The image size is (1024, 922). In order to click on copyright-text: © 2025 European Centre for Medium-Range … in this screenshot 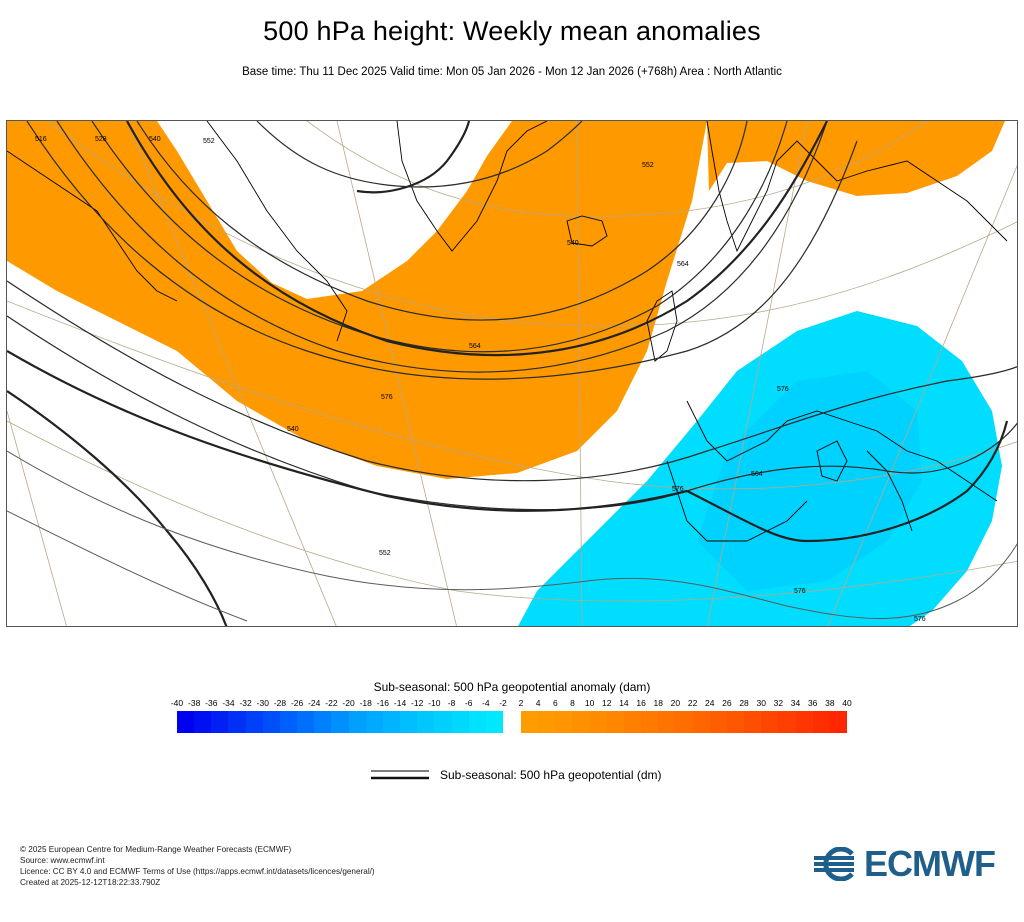, I will do `click(156, 849)`.